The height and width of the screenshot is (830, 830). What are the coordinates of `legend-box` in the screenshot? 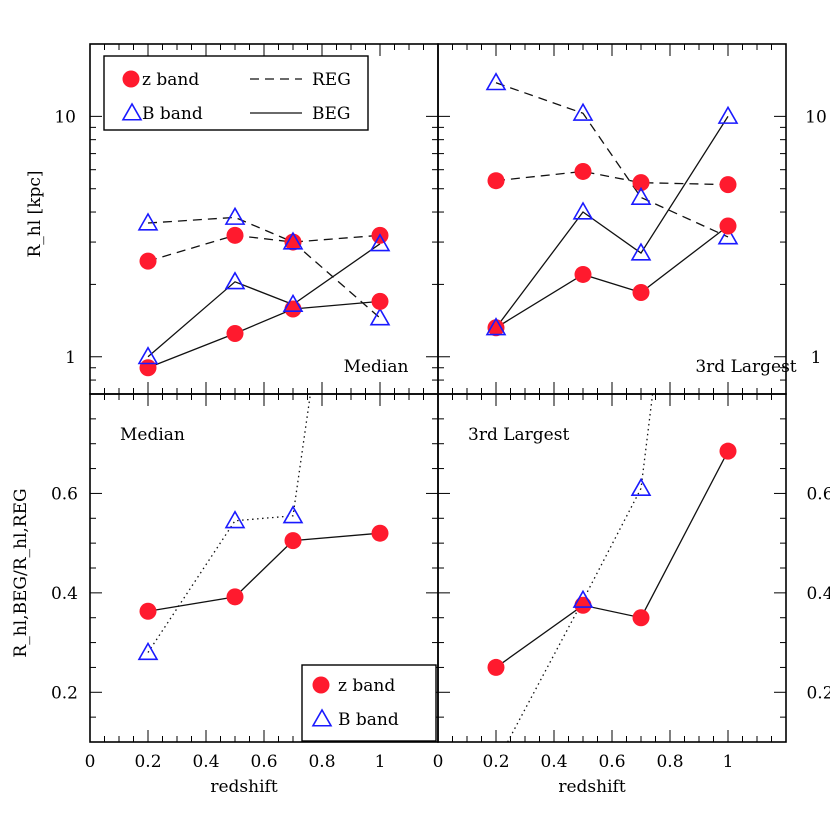 It's located at (236, 93).